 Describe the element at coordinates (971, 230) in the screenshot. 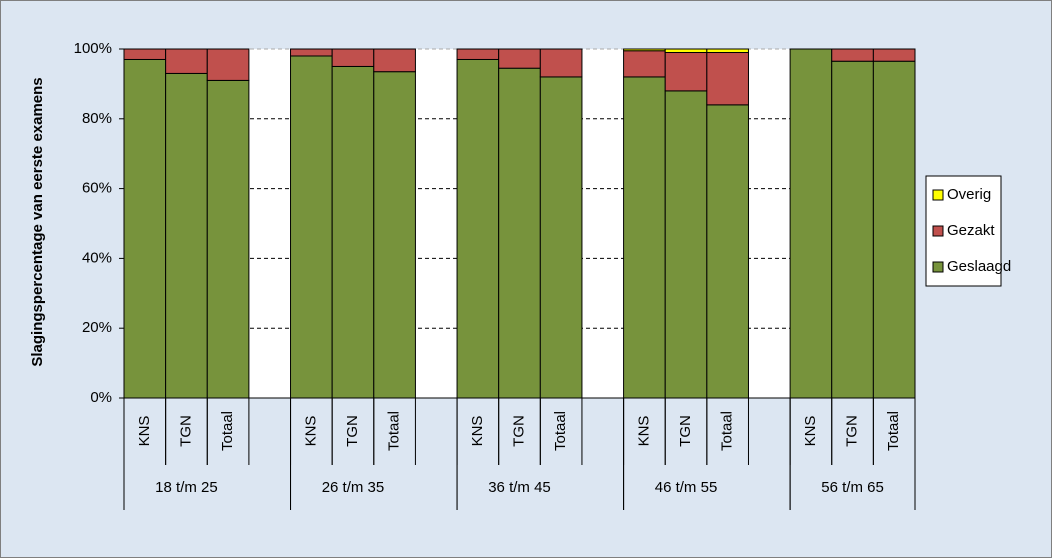

I see `legend-label: Gezakt` at that location.